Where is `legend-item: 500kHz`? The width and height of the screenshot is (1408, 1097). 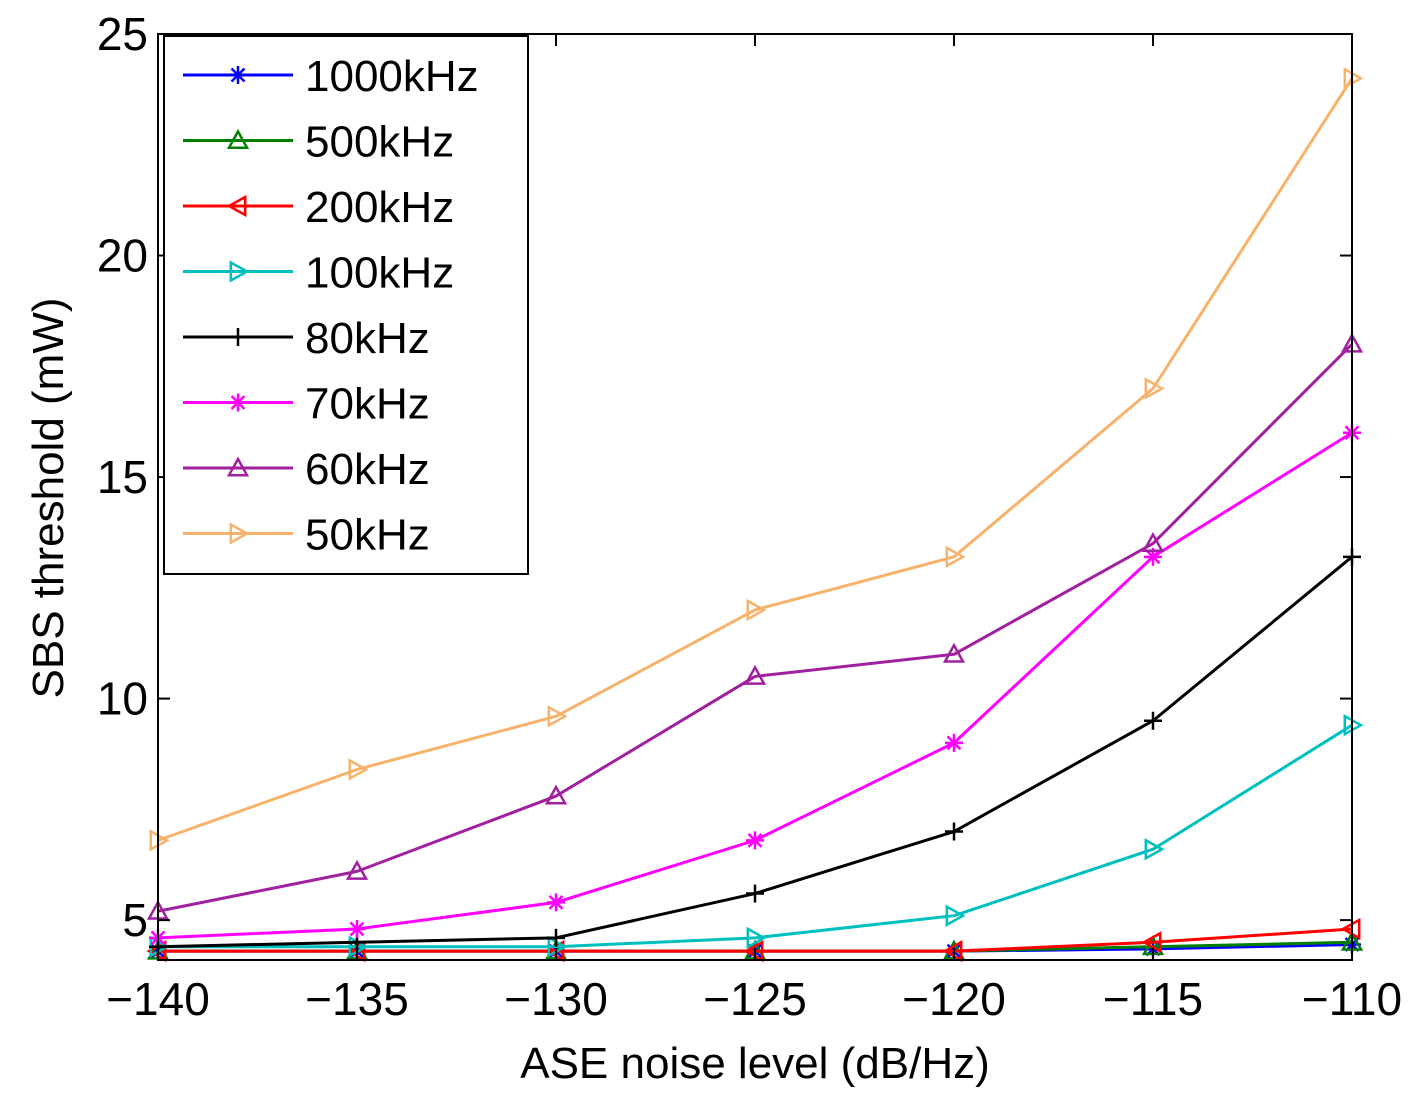
legend-item: 500kHz is located at coordinates (318, 142).